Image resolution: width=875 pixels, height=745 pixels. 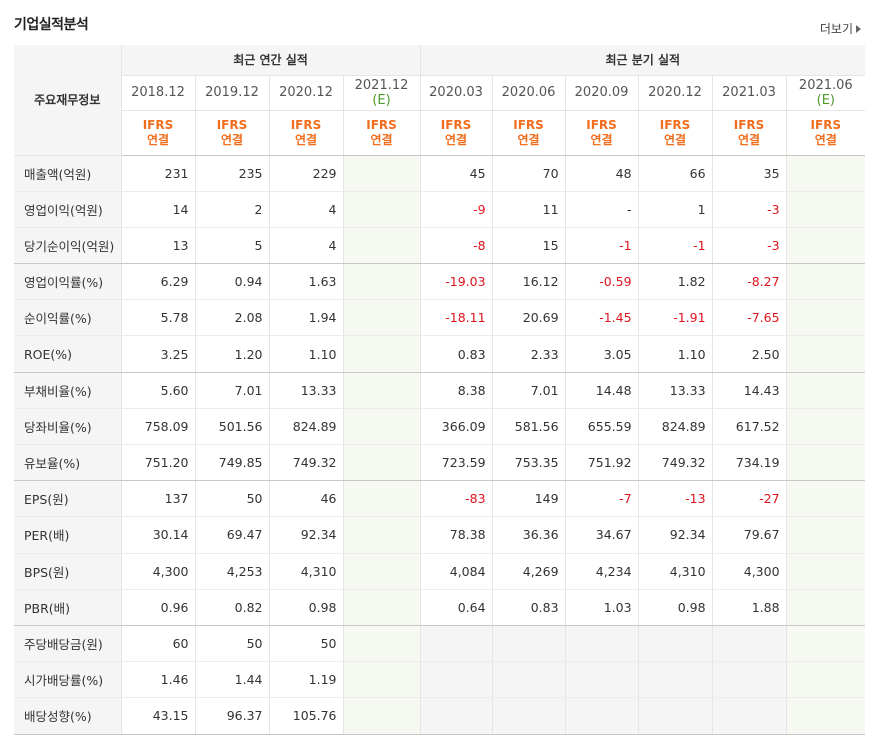 What do you see at coordinates (158, 209) in the screenshot?
I see `table-cell: 14` at bounding box center [158, 209].